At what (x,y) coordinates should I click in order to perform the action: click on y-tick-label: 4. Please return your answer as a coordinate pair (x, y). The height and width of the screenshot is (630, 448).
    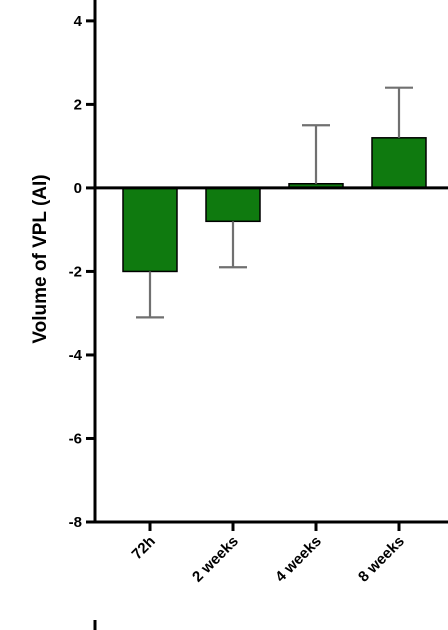
    Looking at the image, I should click on (78, 21).